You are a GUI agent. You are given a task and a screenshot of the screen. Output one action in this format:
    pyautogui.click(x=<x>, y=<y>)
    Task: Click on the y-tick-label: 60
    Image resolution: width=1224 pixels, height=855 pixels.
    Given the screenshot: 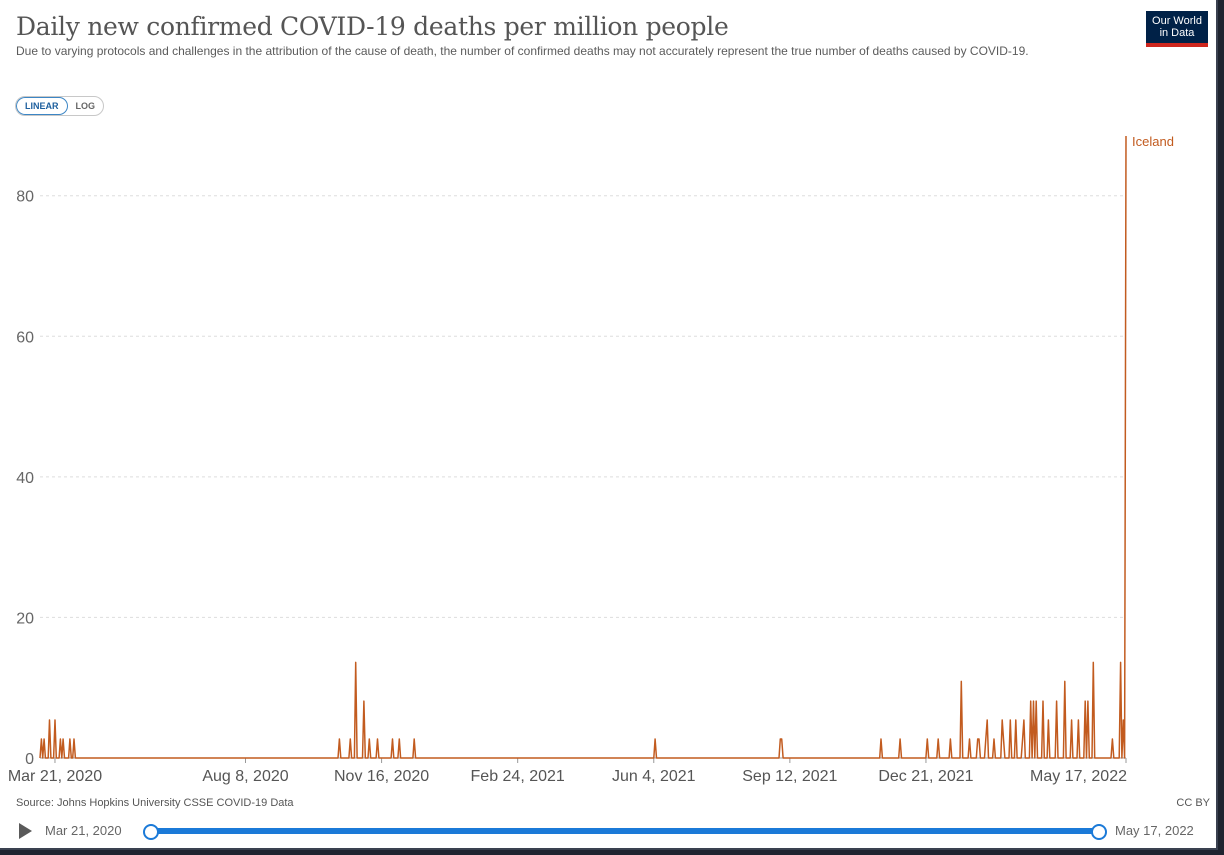 What is the action you would take?
    pyautogui.click(x=25, y=337)
    